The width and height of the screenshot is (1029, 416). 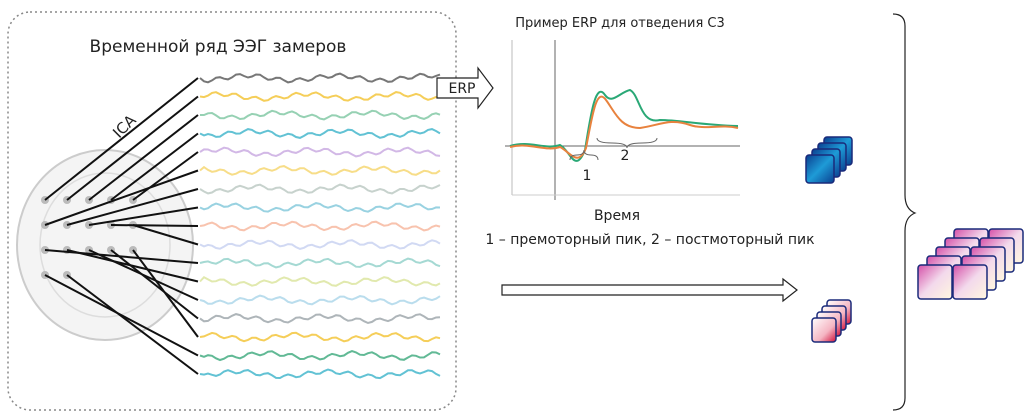 I want to click on ica-lines, so click(x=121, y=226).